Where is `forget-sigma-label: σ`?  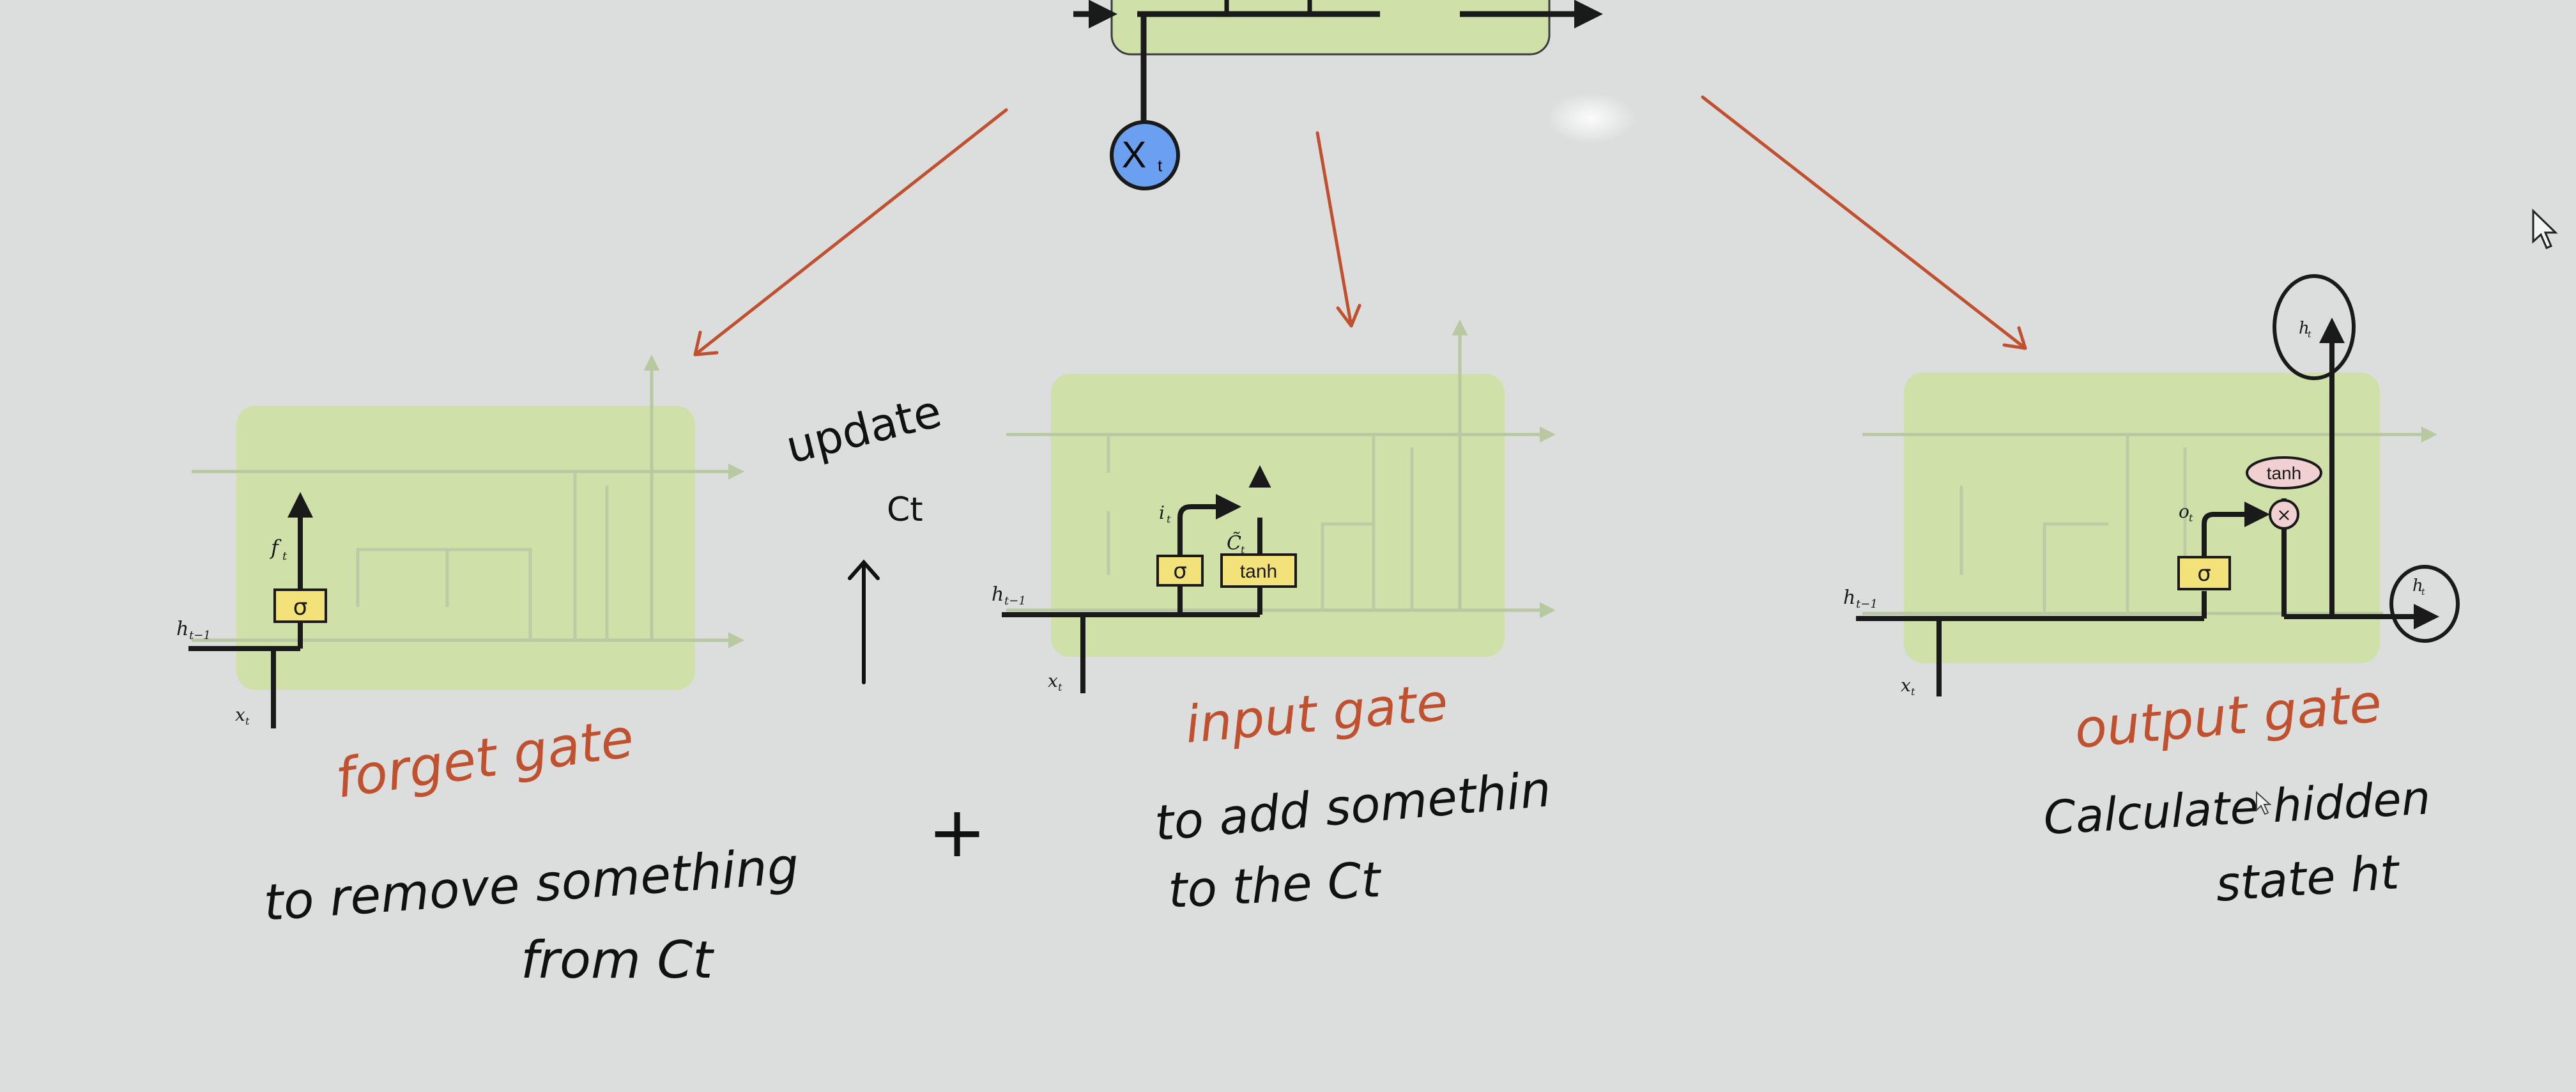 forget-sigma-label: σ is located at coordinates (300, 607).